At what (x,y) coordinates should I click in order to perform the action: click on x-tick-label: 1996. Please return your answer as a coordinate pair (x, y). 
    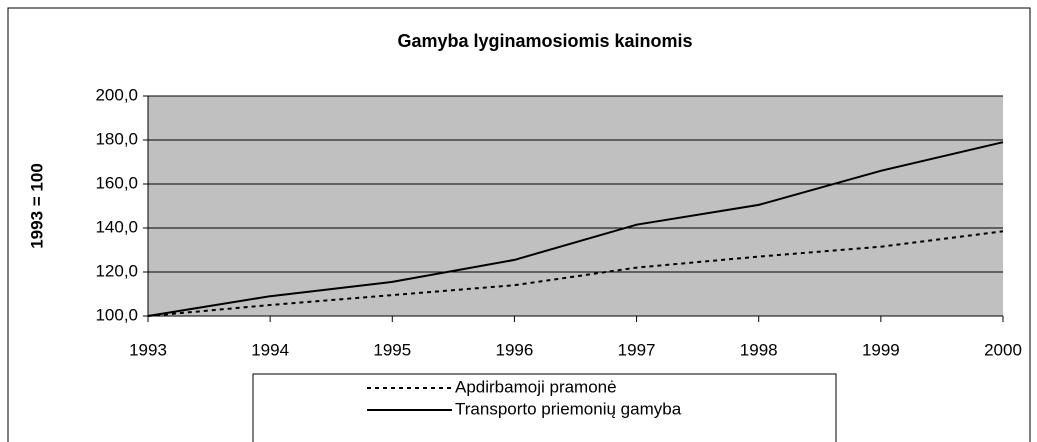
    Looking at the image, I should click on (515, 349).